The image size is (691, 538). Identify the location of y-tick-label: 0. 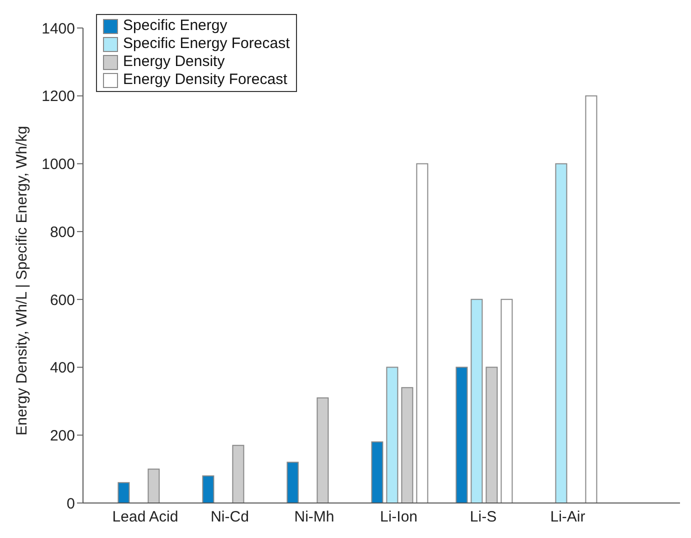
(70, 503).